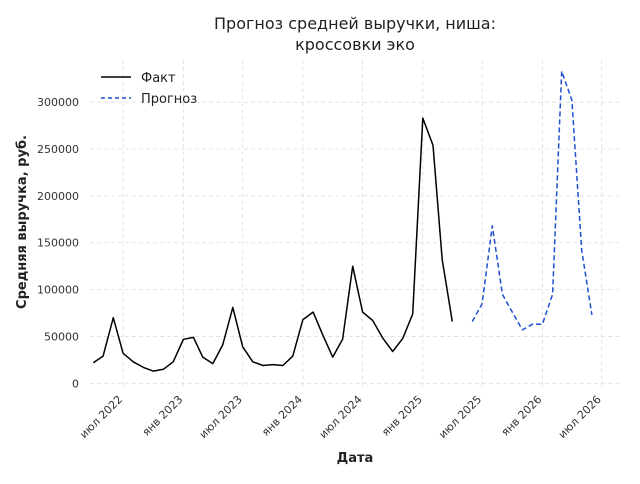 This screenshot has width=640, height=484. I want to click on y-axis-ticks: 0 50000 100000 150000 200000 250000 300000, so click(58, 243).